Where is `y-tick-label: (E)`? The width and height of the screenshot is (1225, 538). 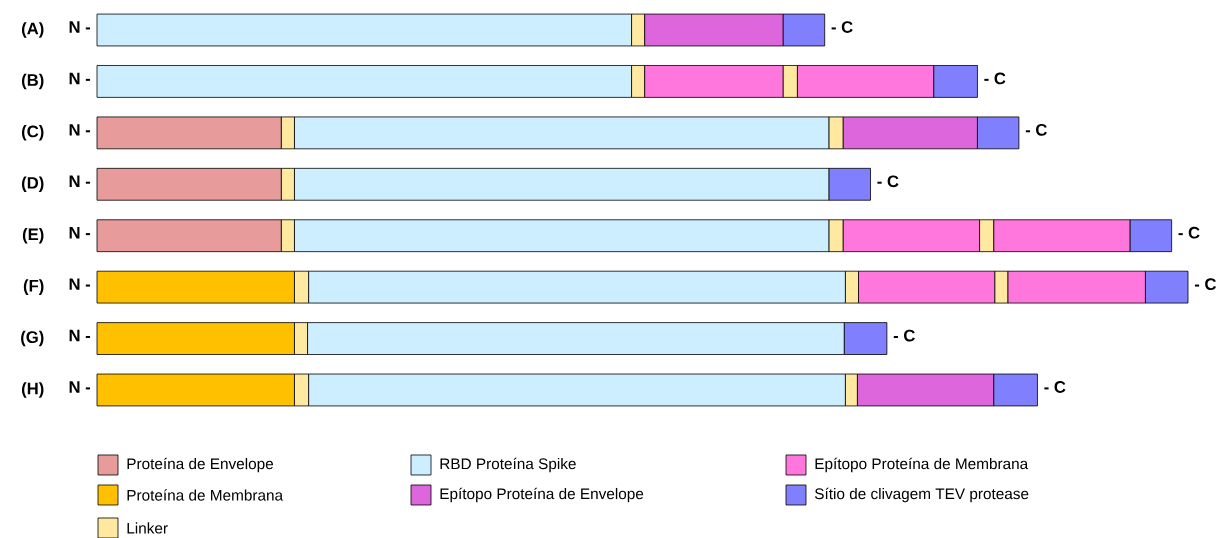
y-tick-label: (E) is located at coordinates (33, 235).